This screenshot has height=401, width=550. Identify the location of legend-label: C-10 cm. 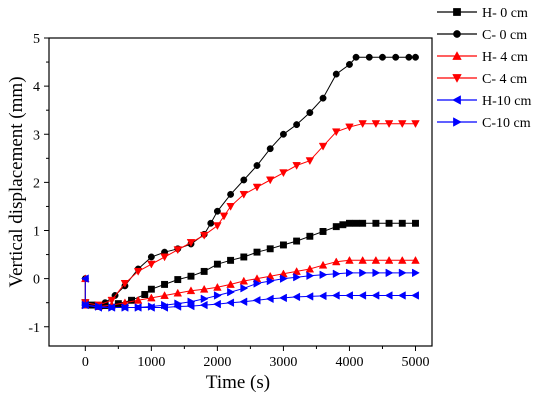
(506, 123).